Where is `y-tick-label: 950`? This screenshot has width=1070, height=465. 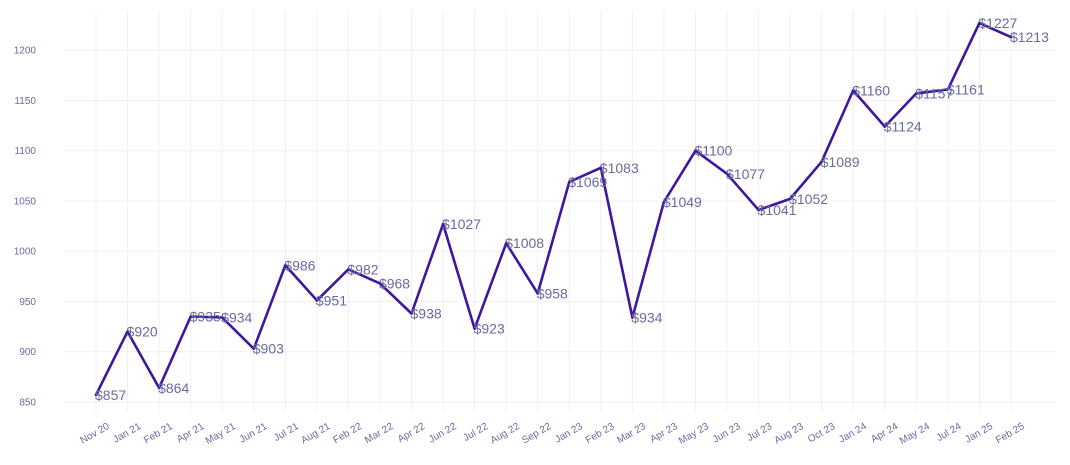 y-tick-label: 950 is located at coordinates (27, 302).